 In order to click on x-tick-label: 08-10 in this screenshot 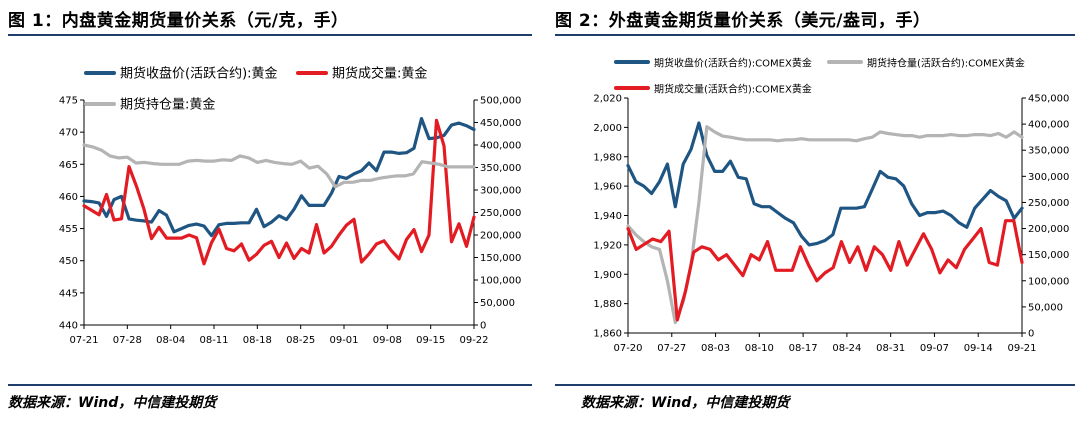, I will do `click(759, 348)`.